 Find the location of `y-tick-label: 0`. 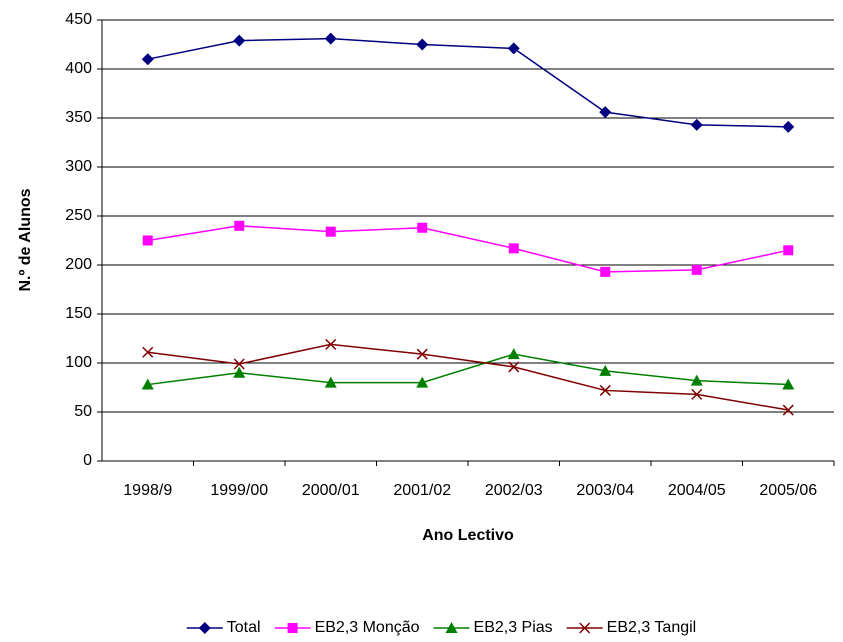

y-tick-label: 0 is located at coordinates (87, 460).